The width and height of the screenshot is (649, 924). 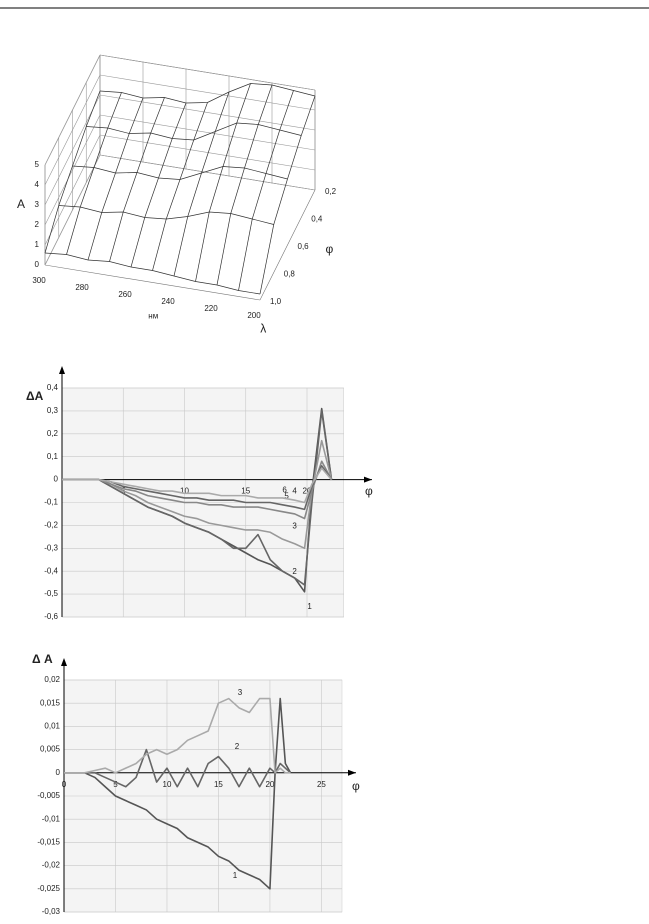 I want to click on x-tick-label: 220, so click(x=211, y=308).